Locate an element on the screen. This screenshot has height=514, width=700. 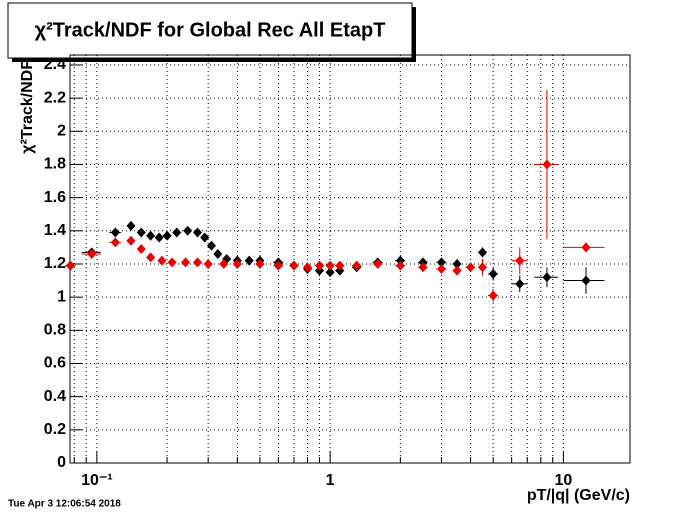
y-tick-label: 1.2 is located at coordinates (55, 263).